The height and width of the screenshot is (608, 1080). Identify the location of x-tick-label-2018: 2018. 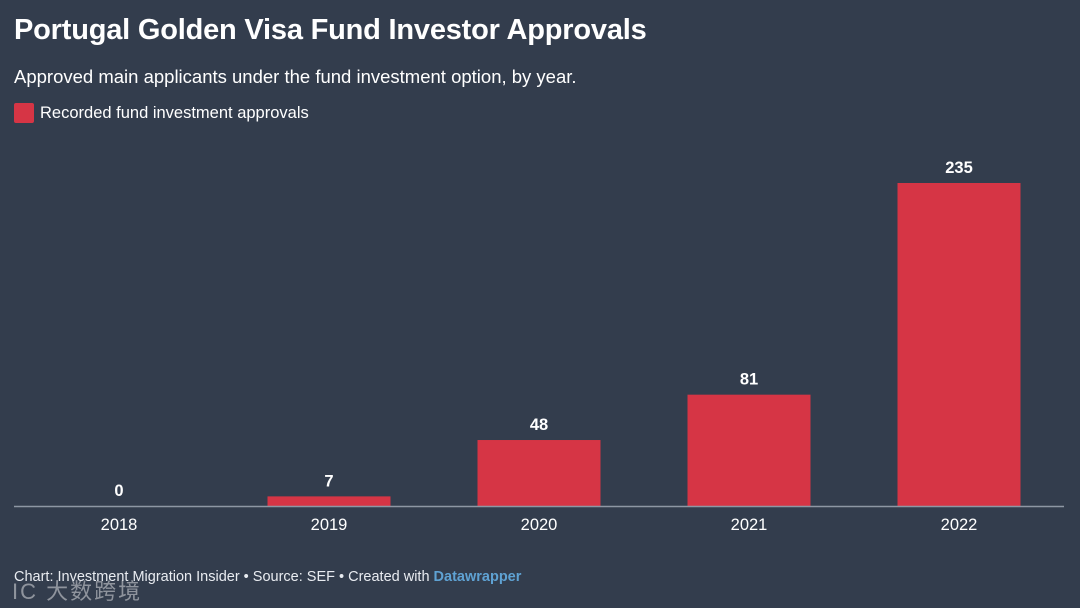
(119, 525).